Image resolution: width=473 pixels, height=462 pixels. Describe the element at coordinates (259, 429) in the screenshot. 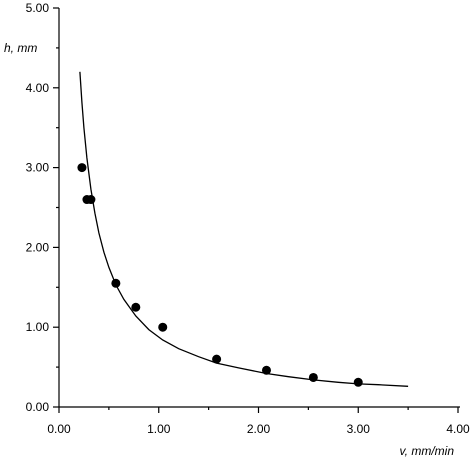

I see `x-tick-label: 2.00` at that location.